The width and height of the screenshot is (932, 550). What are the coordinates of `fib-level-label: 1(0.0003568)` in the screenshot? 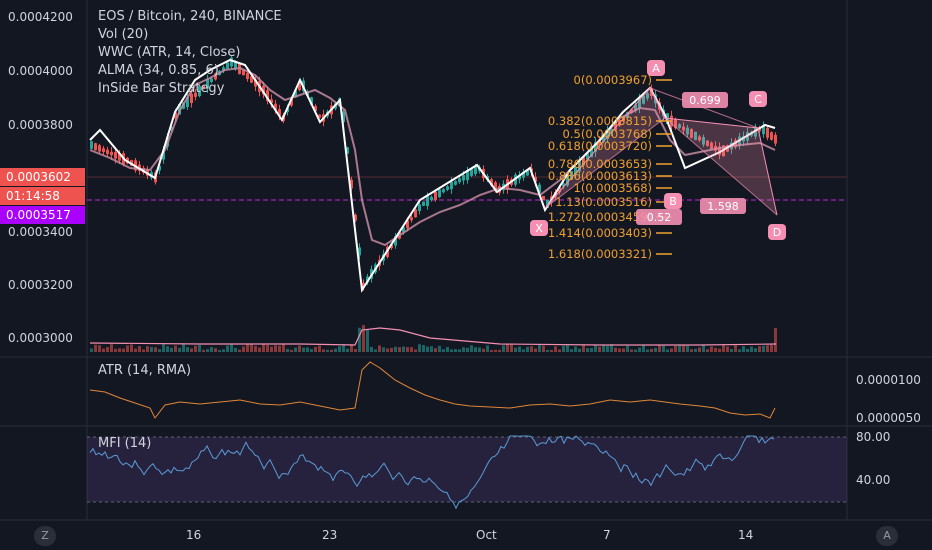 It's located at (613, 188).